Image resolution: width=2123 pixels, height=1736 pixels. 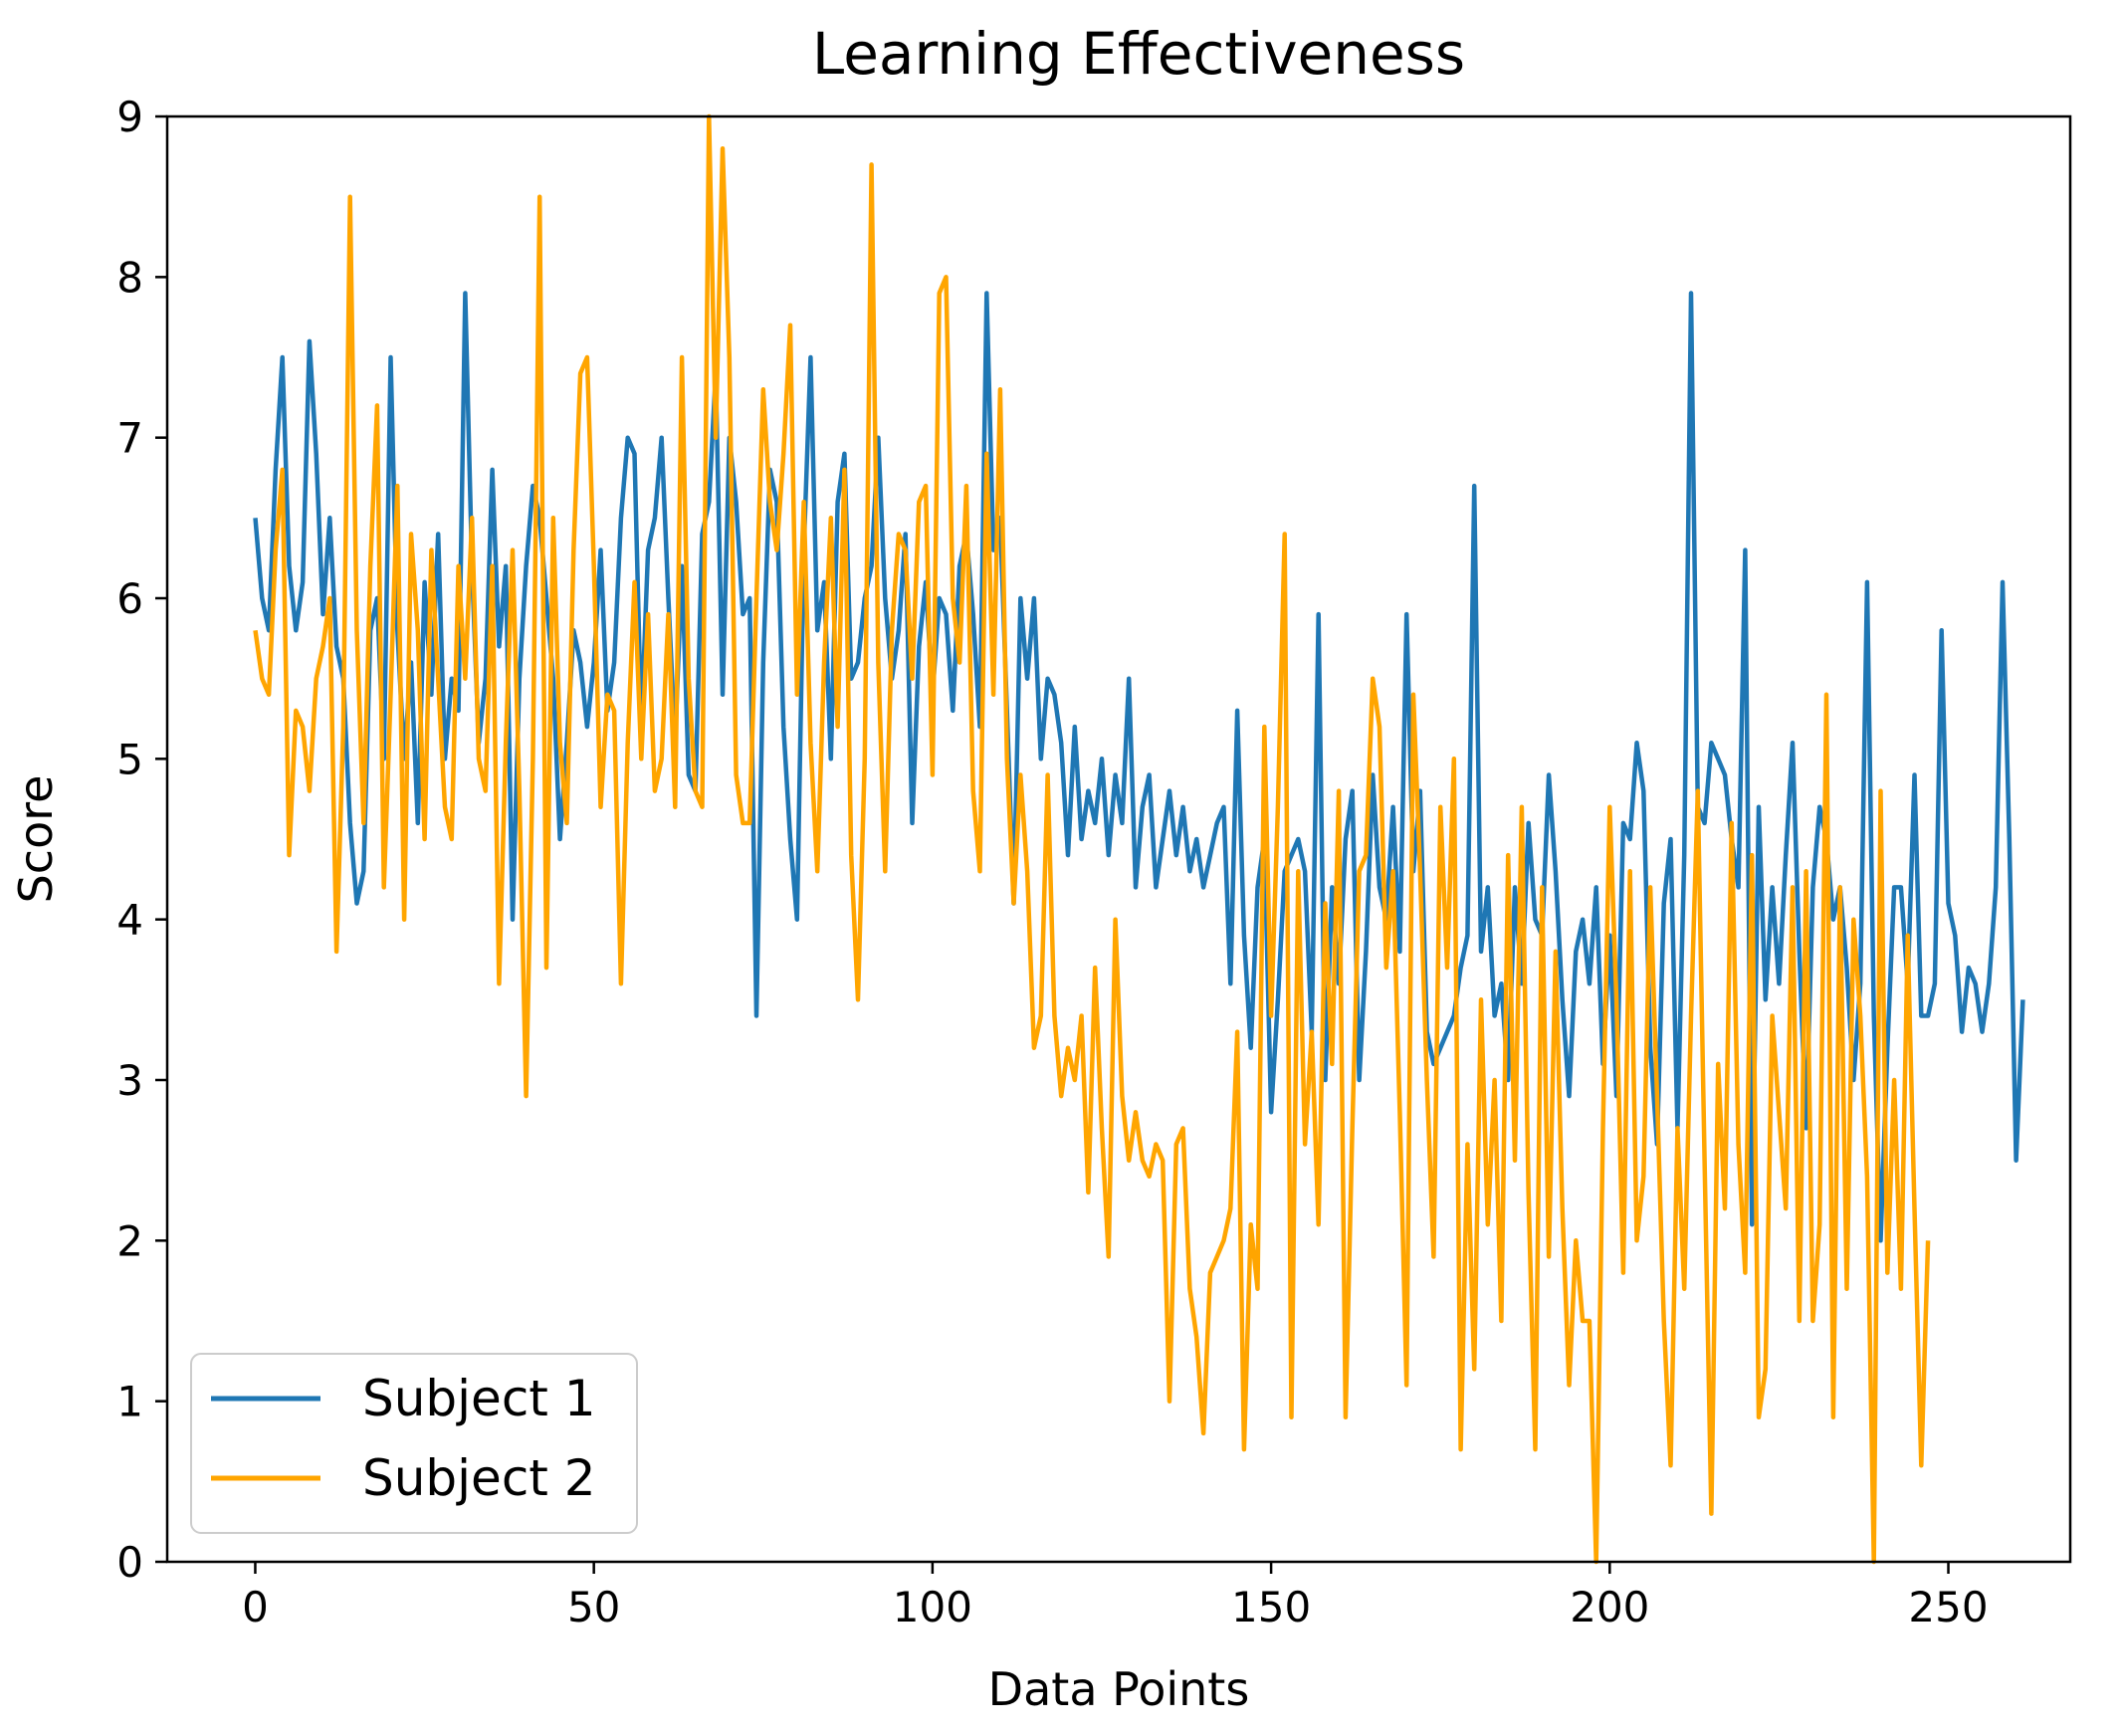 What do you see at coordinates (129, 599) in the screenshot?
I see `y-tick-label: 6` at bounding box center [129, 599].